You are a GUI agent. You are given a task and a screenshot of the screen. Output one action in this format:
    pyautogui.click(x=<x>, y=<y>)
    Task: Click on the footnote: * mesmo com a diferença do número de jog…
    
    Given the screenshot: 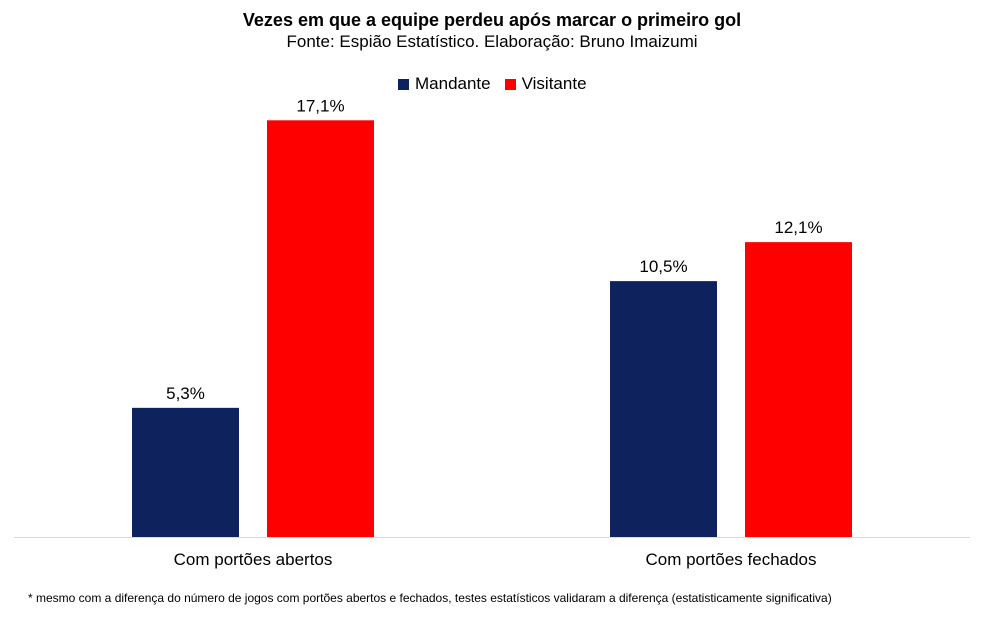 What is the action you would take?
    pyautogui.click(x=430, y=598)
    